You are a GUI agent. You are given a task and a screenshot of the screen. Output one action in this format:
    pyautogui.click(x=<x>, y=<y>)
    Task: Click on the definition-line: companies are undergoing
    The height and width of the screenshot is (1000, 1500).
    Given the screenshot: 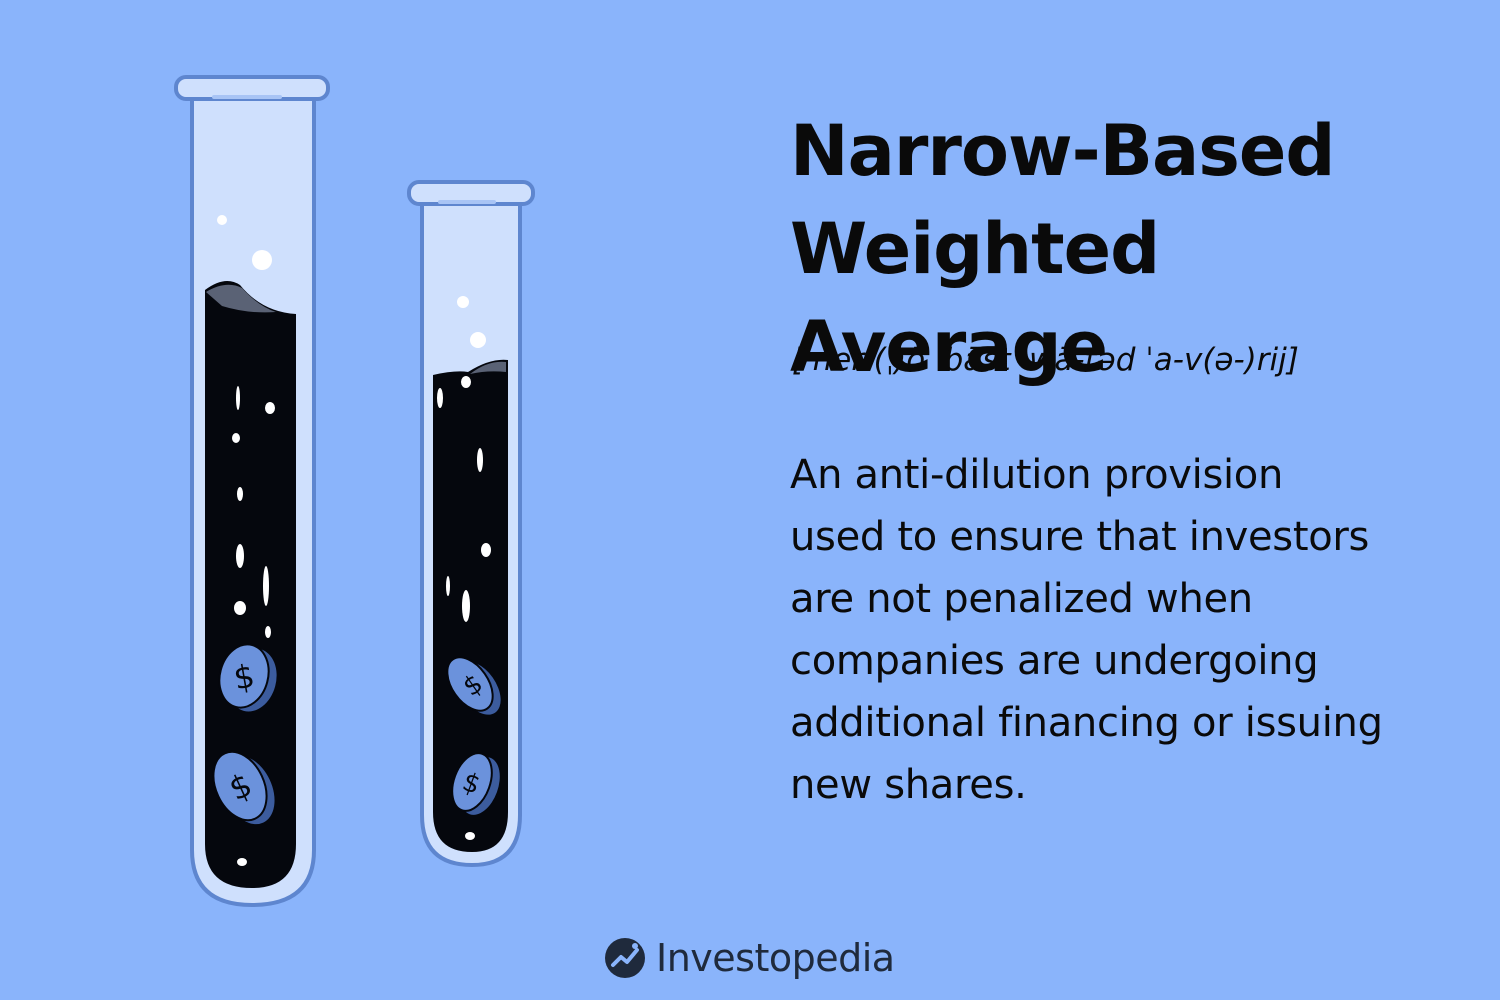 What is the action you would take?
    pyautogui.click(x=1054, y=661)
    